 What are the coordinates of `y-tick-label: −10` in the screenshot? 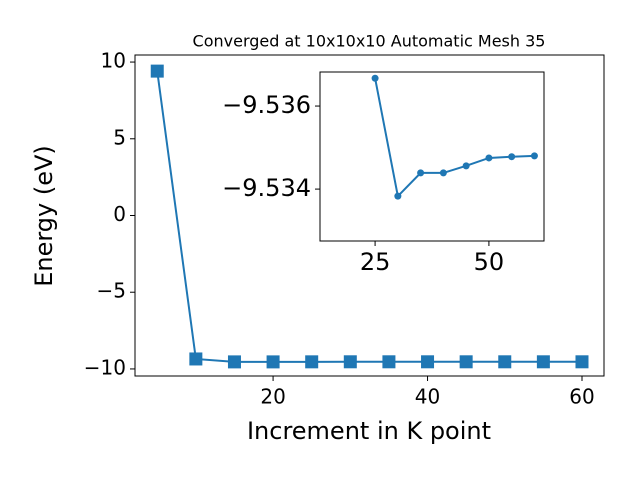 It's located at (105, 367).